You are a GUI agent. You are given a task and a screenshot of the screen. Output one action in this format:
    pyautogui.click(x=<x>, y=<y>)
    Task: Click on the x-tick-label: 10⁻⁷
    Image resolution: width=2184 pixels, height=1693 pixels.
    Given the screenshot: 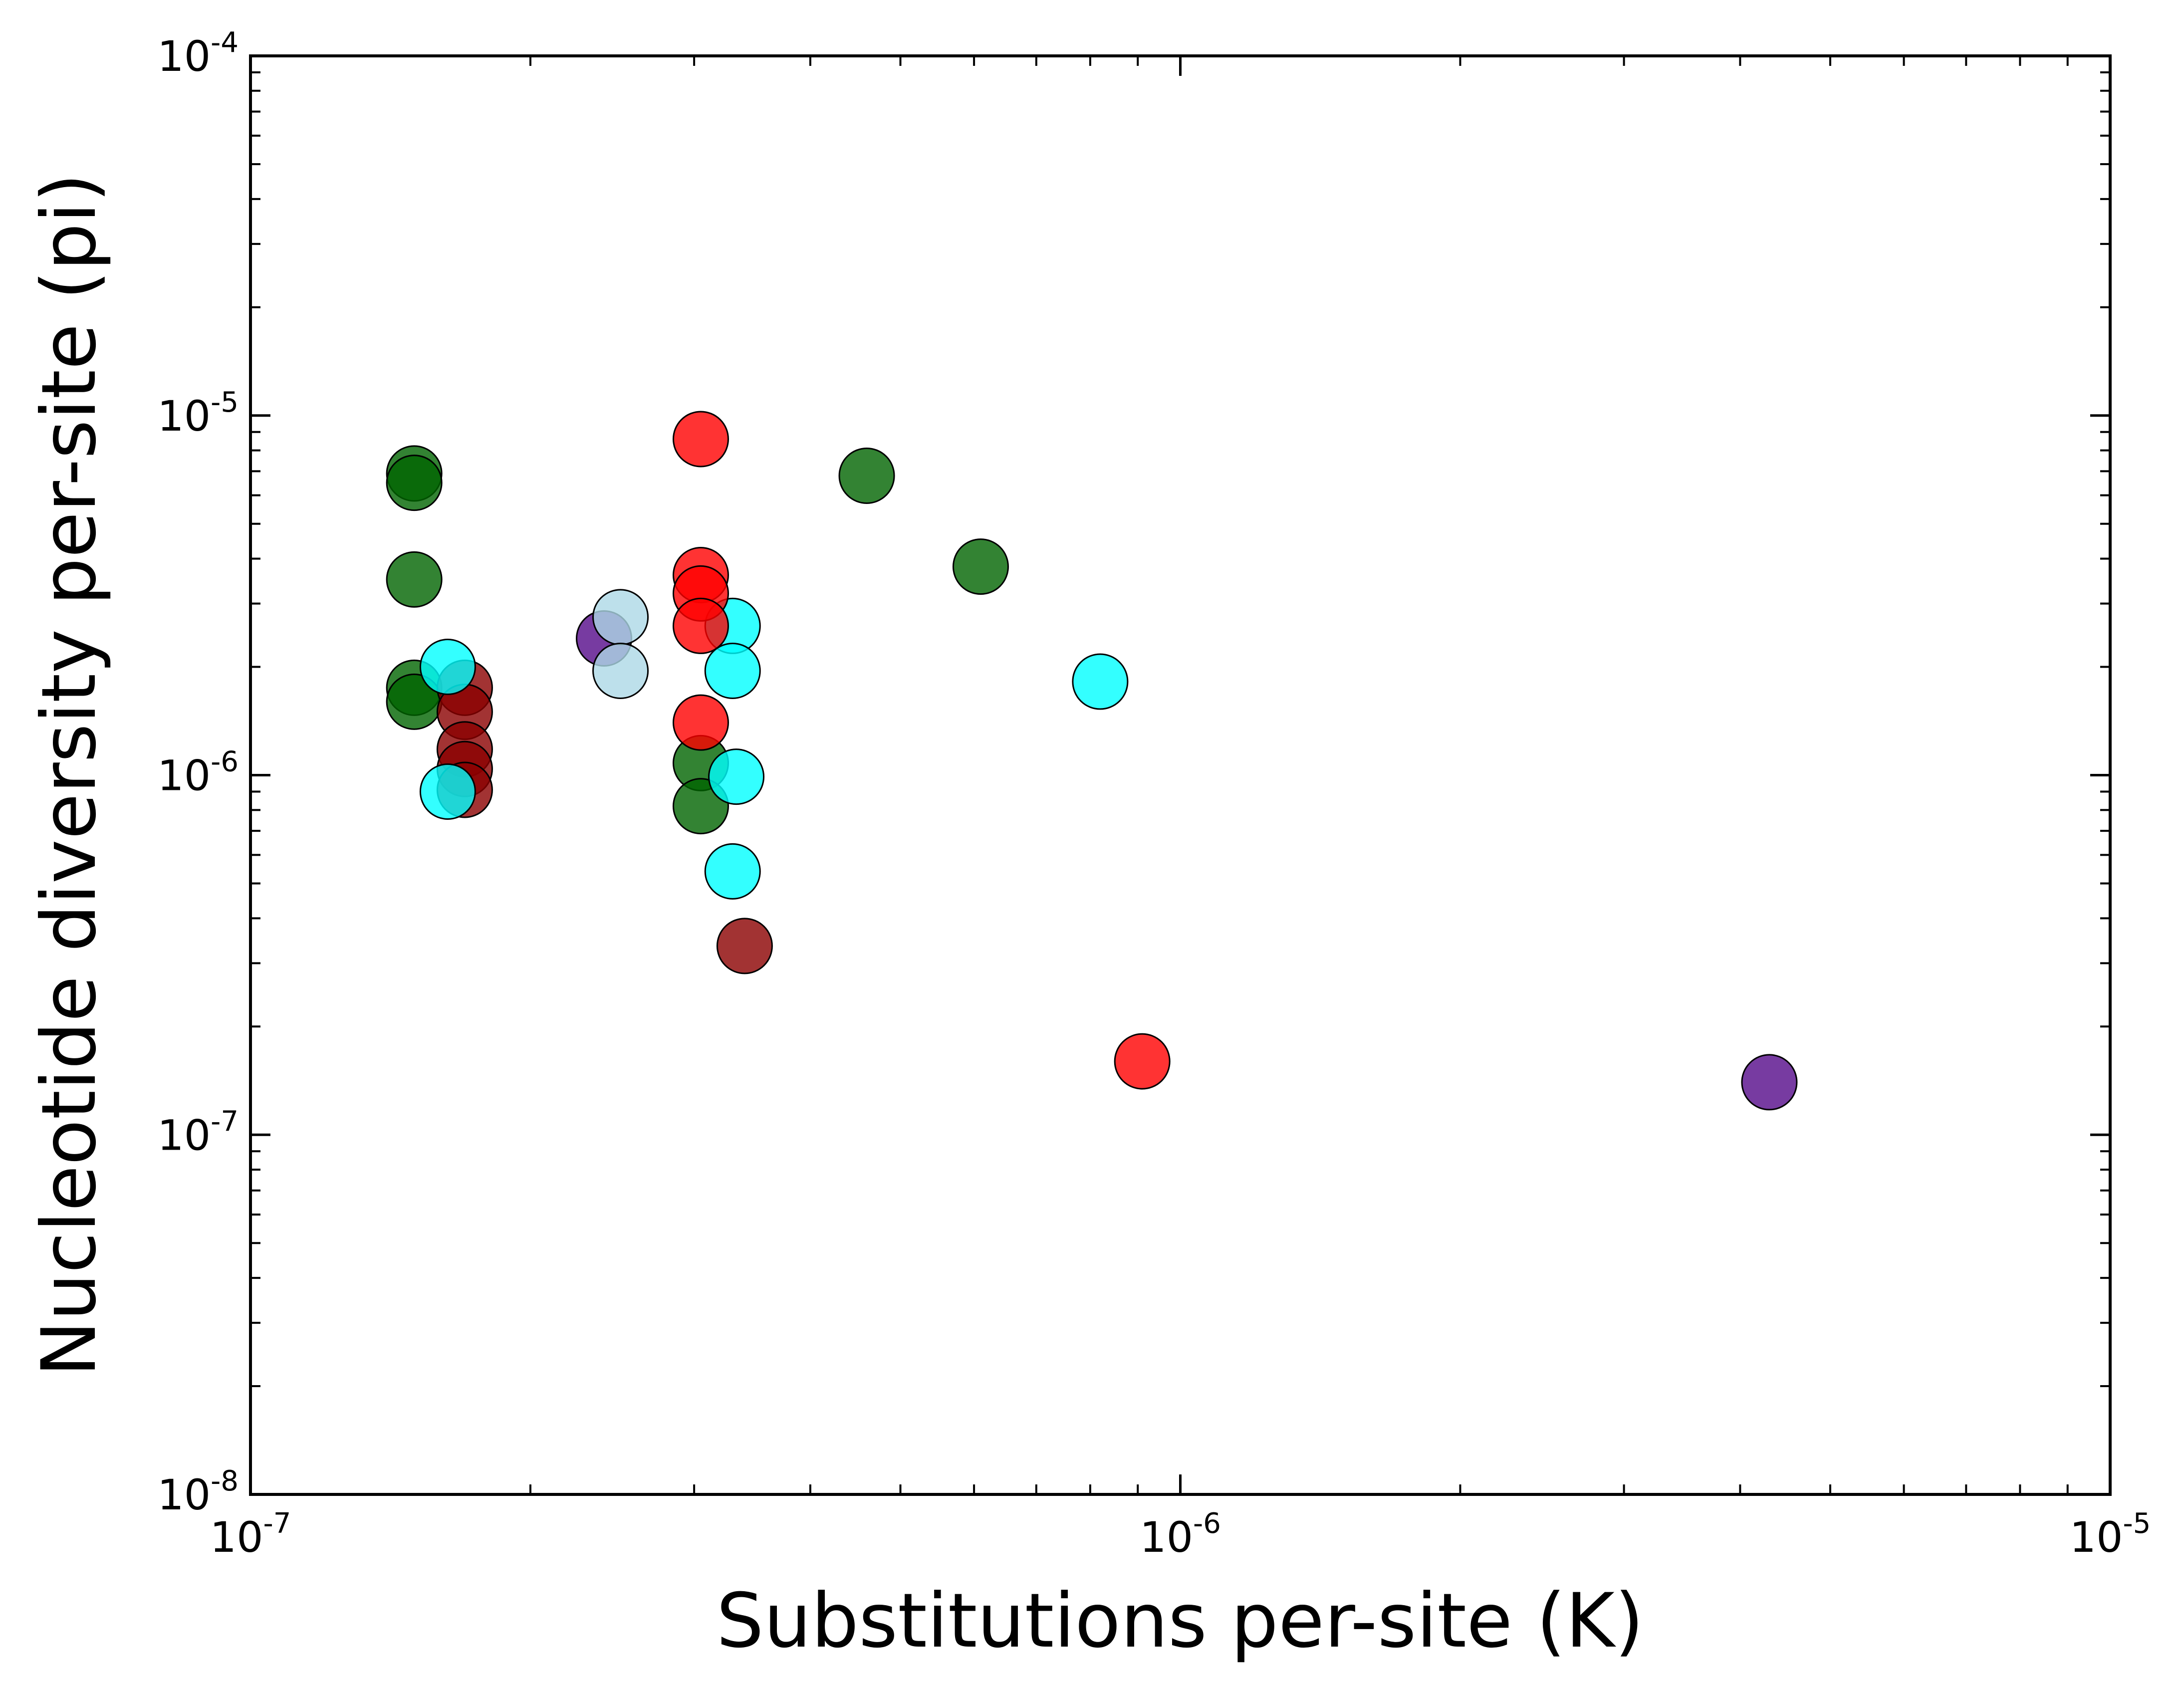 What is the action you would take?
    pyautogui.click(x=250, y=1534)
    